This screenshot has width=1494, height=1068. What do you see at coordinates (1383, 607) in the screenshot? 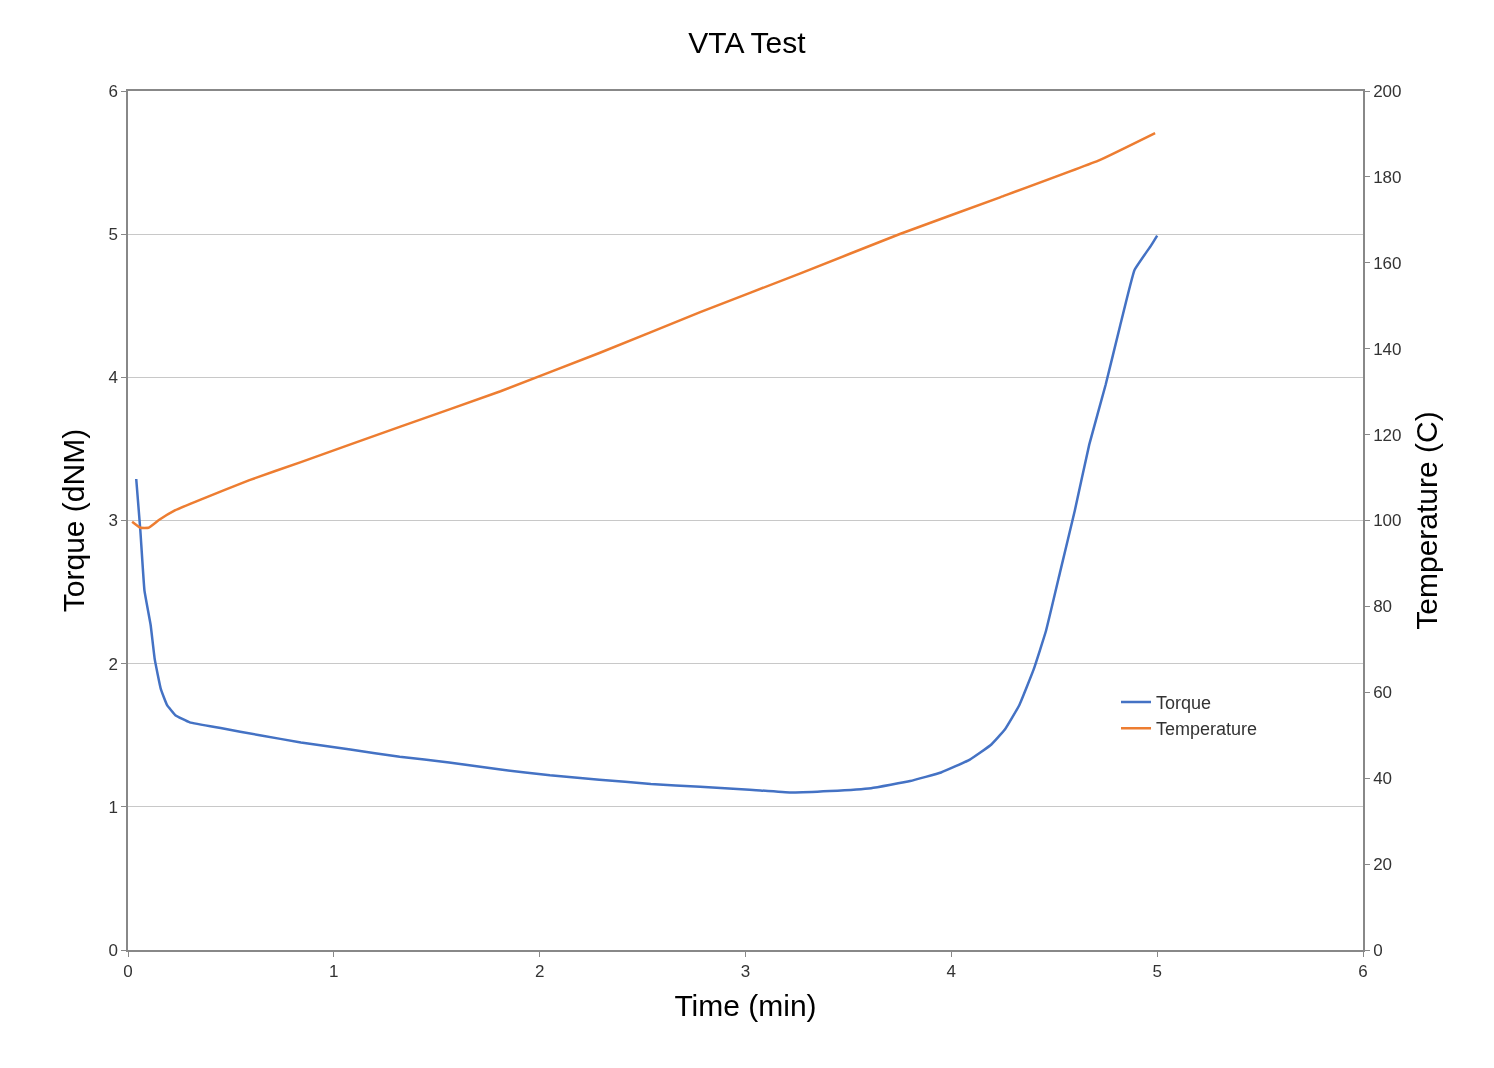
I see `y2-tick-label: 80` at bounding box center [1383, 607].